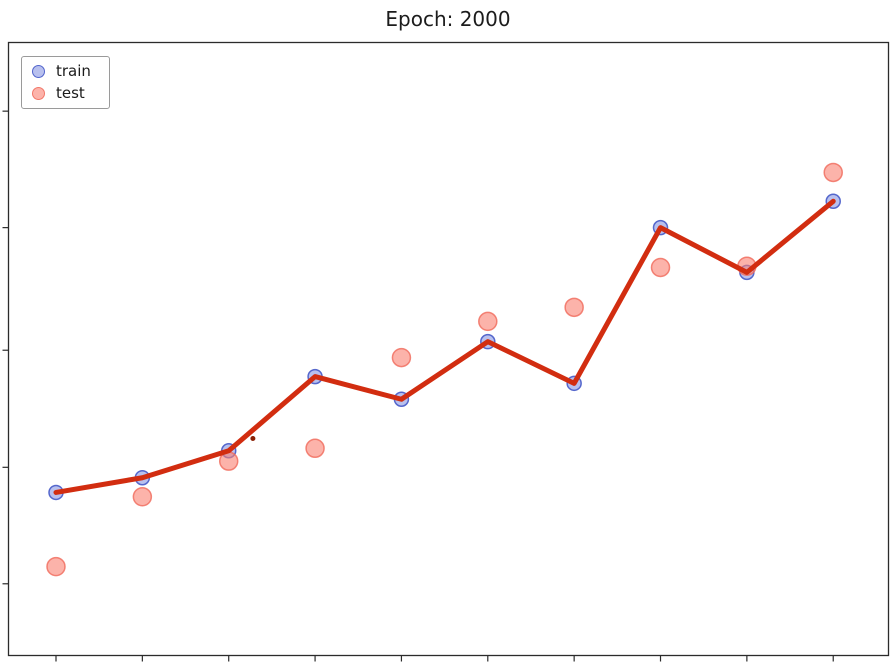 The width and height of the screenshot is (896, 669). Describe the element at coordinates (38, 71) in the screenshot. I see `train-marker-icon` at that location.